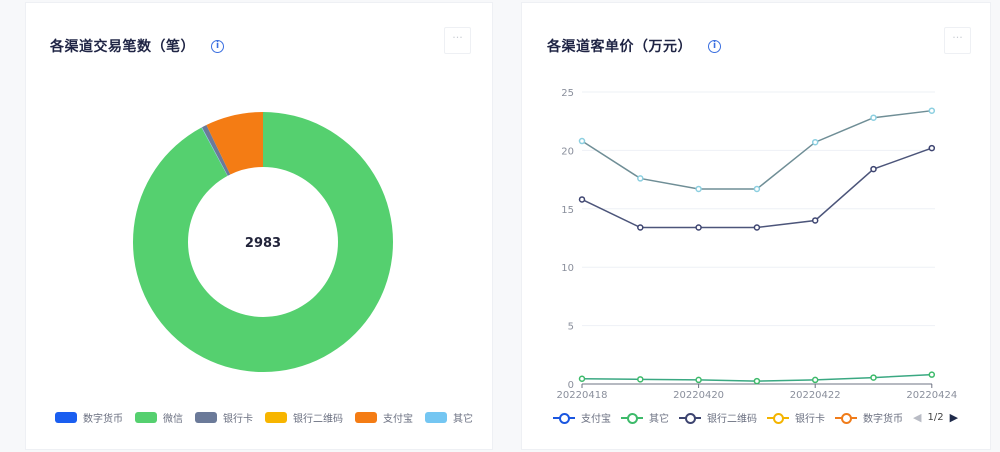 This screenshot has height=452, width=1000. What do you see at coordinates (815, 395) in the screenshot?
I see `svg-text: 20220422` at bounding box center [815, 395].